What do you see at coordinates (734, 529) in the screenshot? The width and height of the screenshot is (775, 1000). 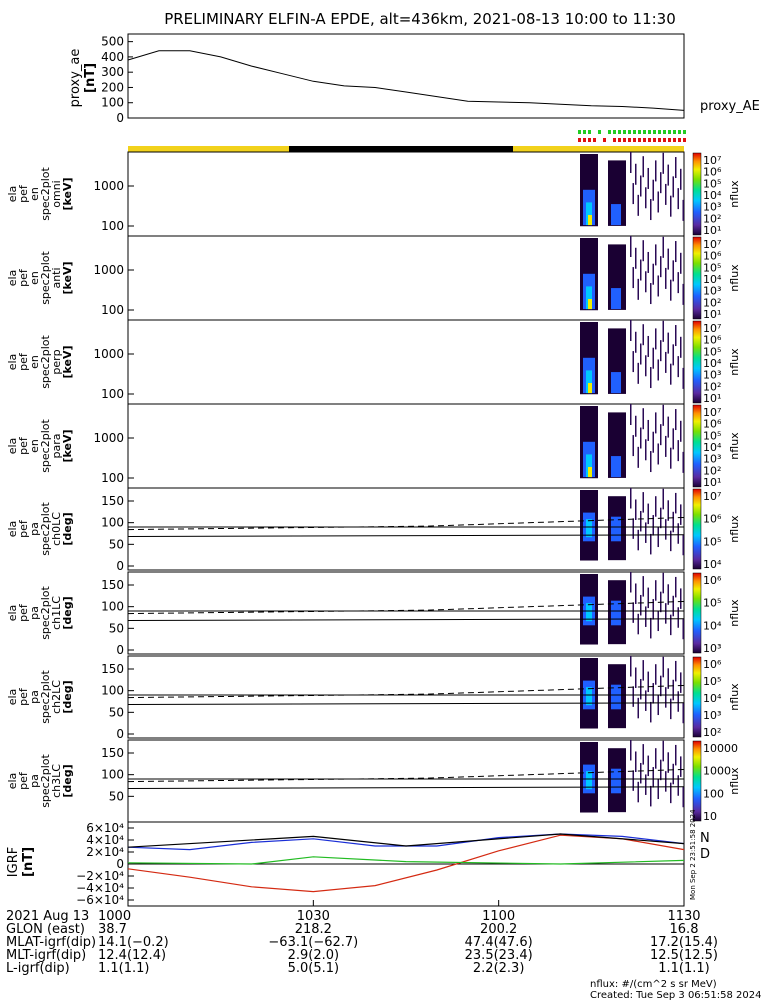 I see `pa-panel-0-colorbar-label: nflux` at bounding box center [734, 529].